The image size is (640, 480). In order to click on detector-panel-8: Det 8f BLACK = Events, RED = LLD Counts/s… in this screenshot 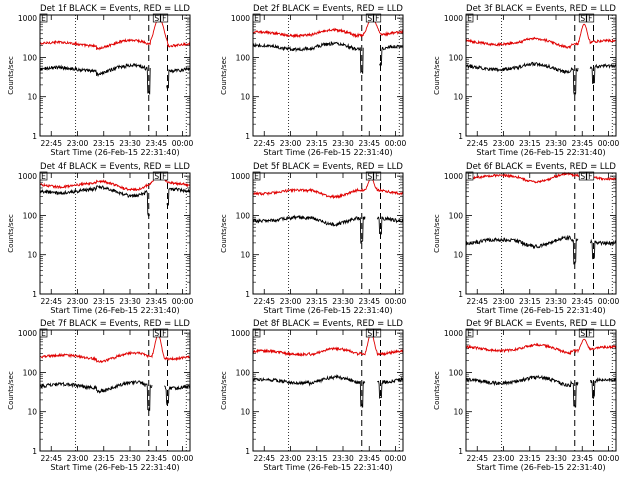, I will do `click(313, 395)`.